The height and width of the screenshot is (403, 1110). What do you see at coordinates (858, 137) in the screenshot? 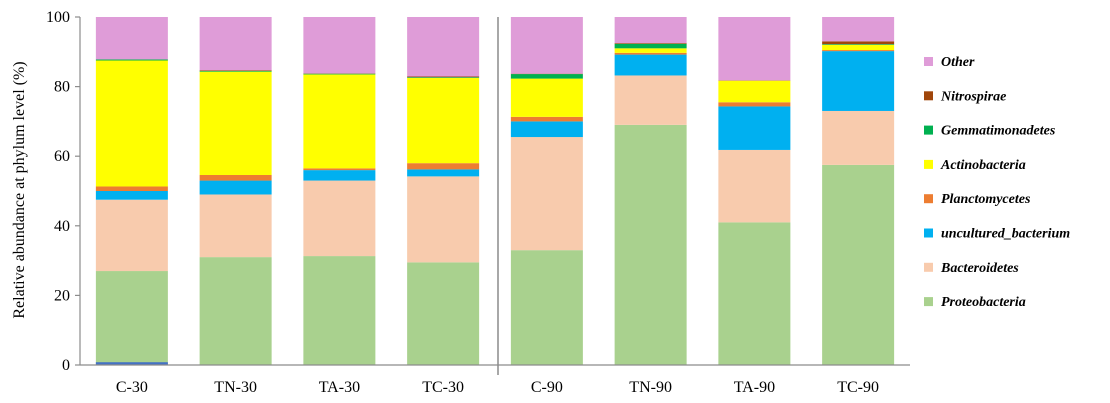
I see `bar-segment-tc-90-bacteroidetes` at bounding box center [858, 137].